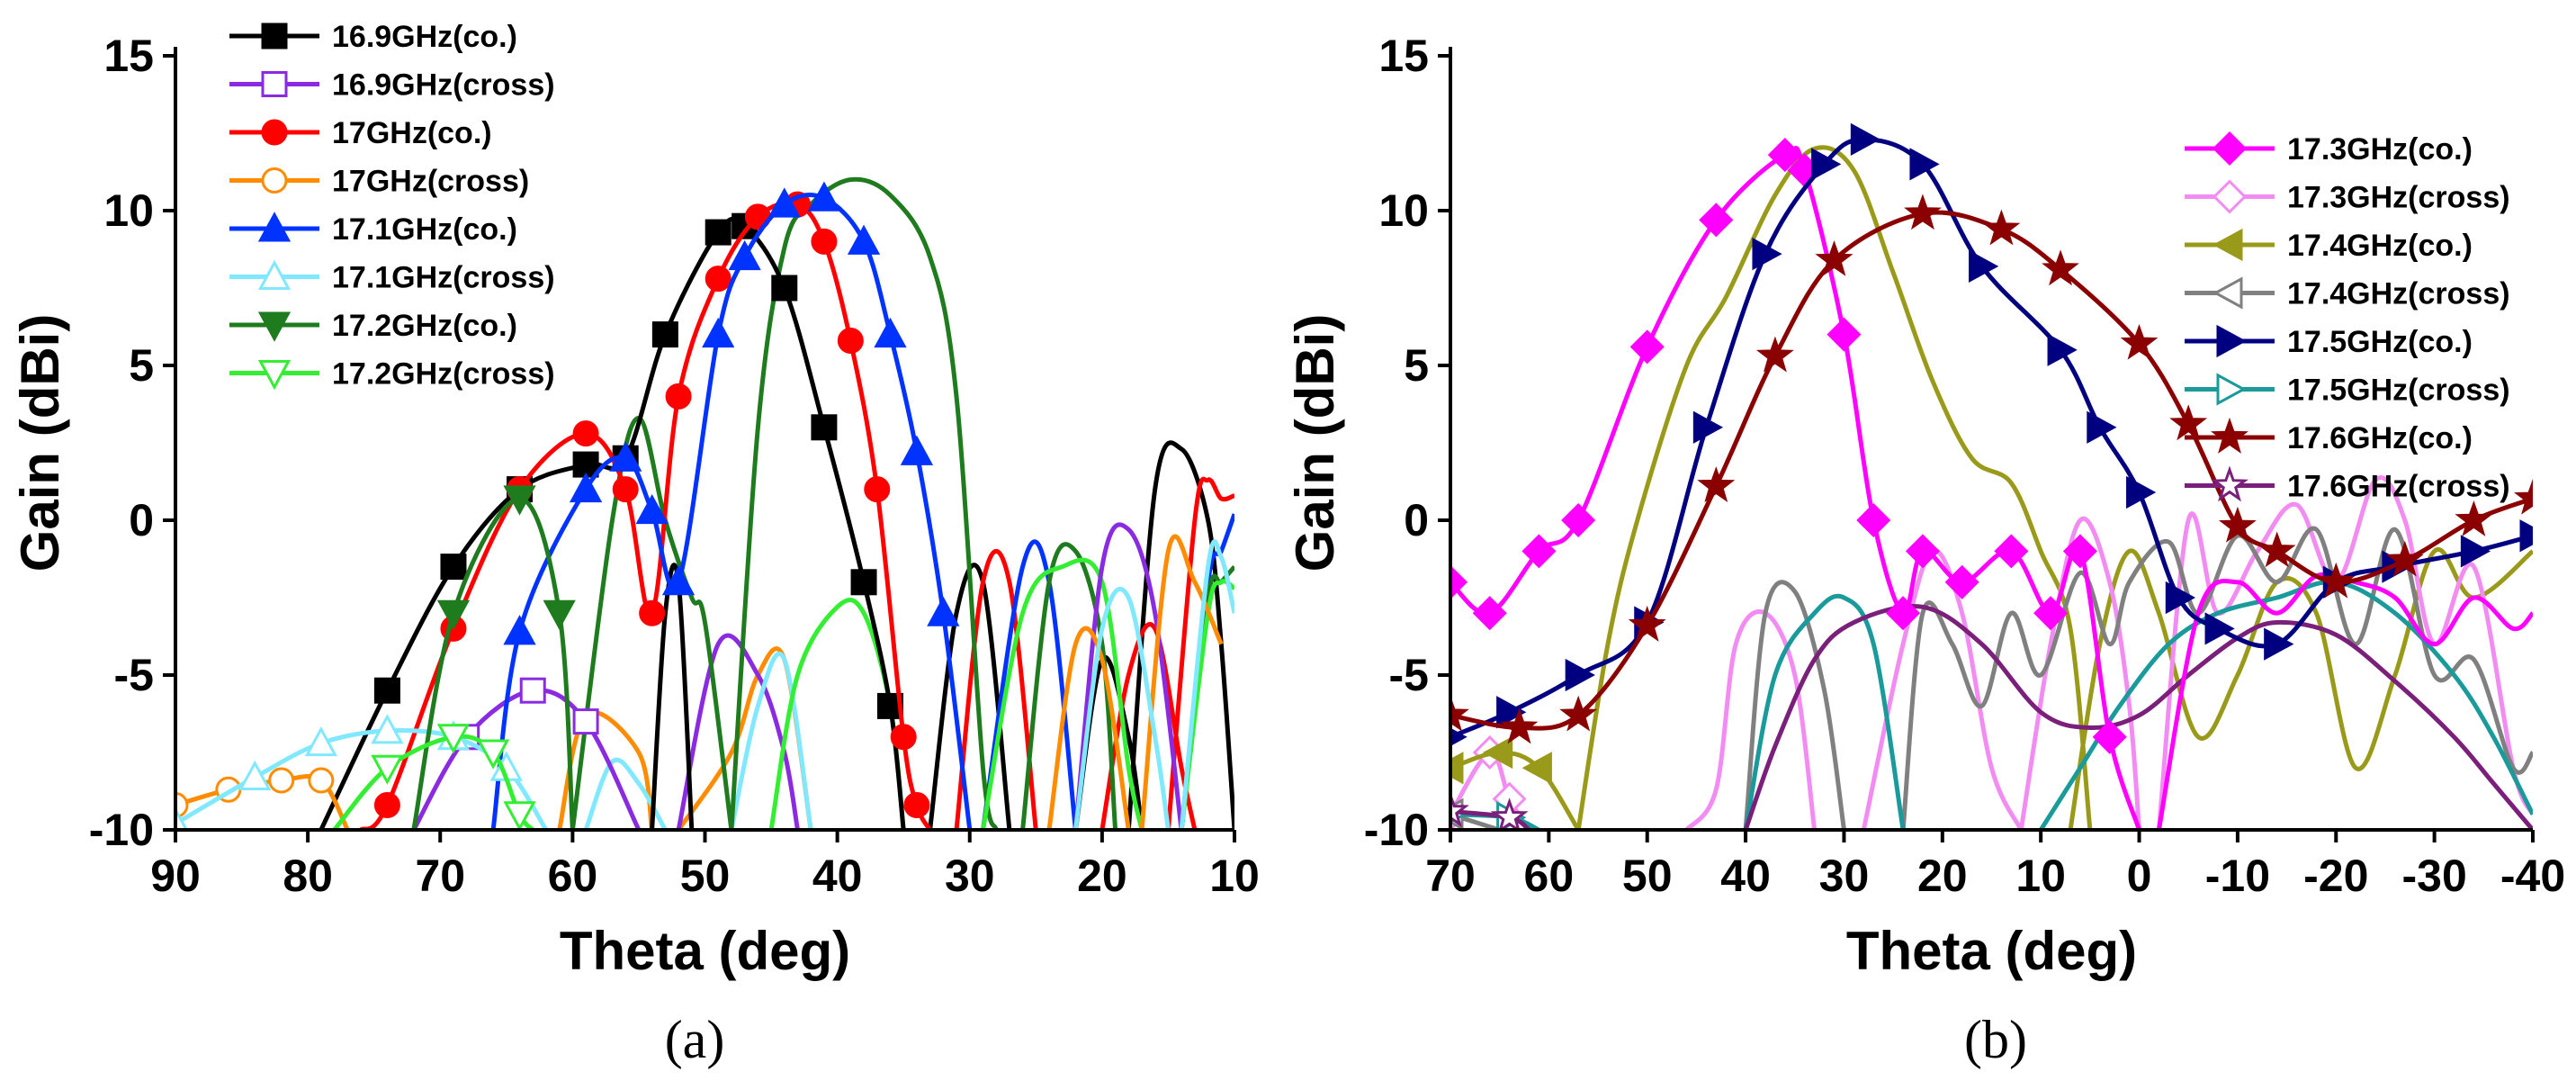 The image size is (2576, 1090). Describe the element at coordinates (2399, 487) in the screenshot. I see `legend-label: 17.6GHz(cross)` at that location.